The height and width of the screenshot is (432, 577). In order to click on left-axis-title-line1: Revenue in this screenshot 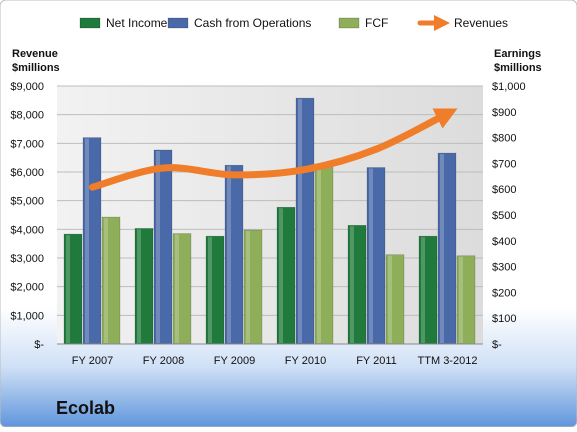, I will do `click(35, 54)`.